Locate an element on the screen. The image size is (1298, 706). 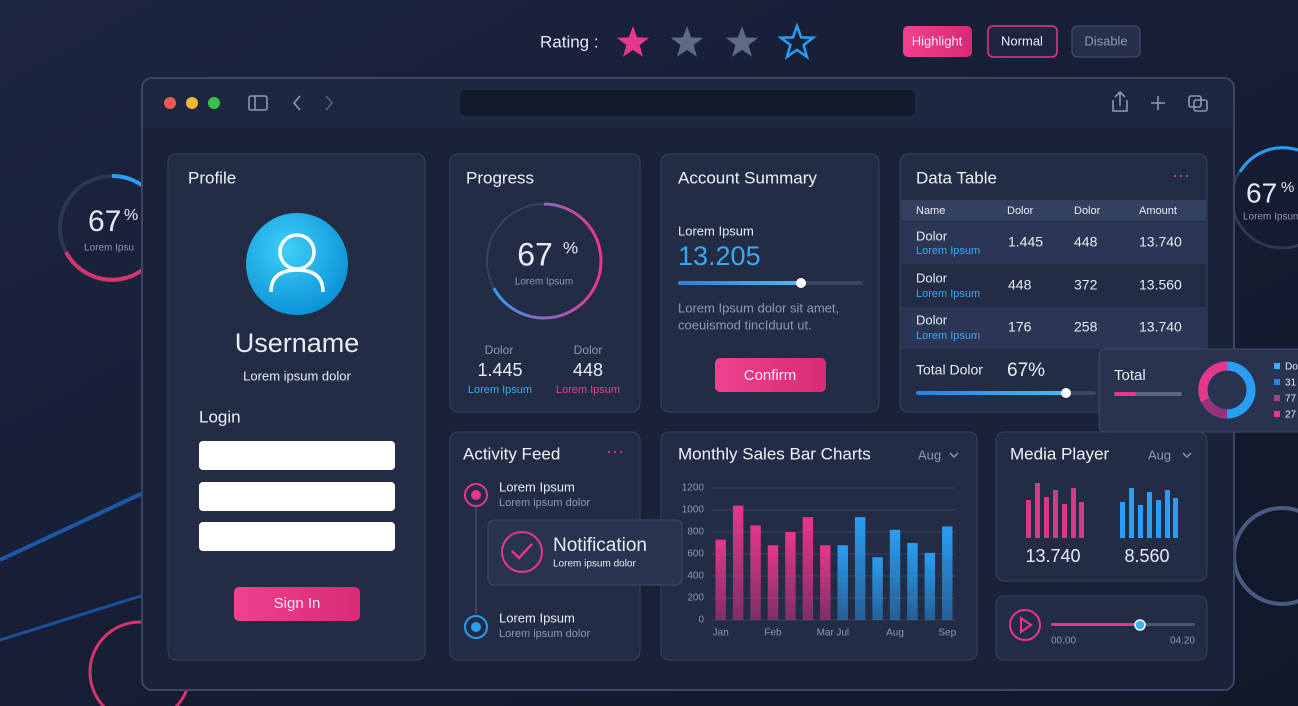
highlight-button is located at coordinates (937, 41).